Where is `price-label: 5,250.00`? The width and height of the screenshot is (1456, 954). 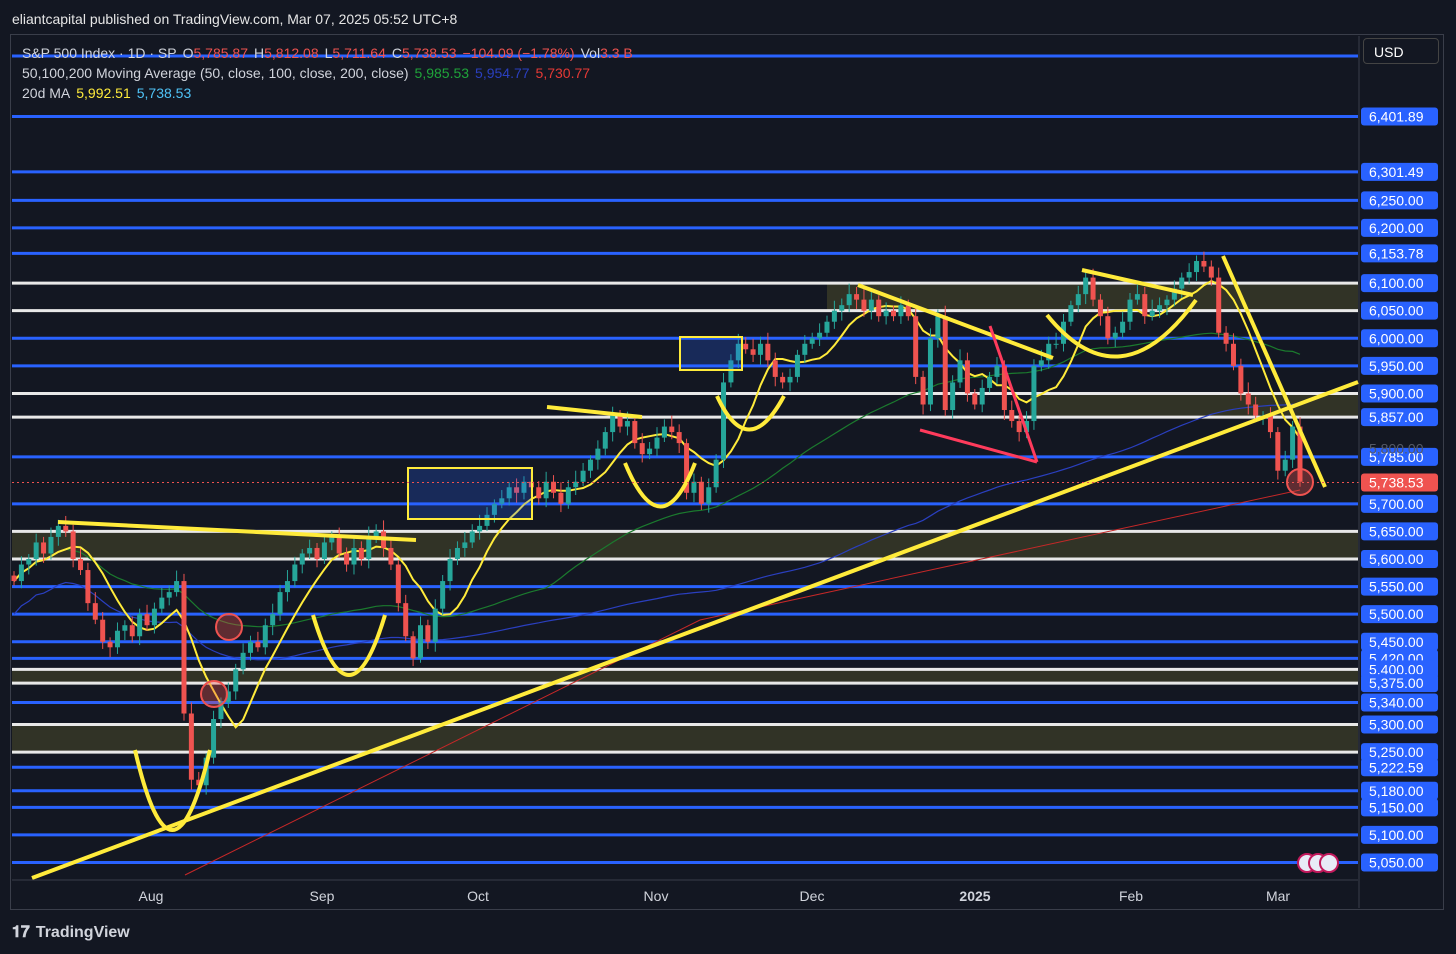 price-label: 5,250.00 is located at coordinates (1396, 752).